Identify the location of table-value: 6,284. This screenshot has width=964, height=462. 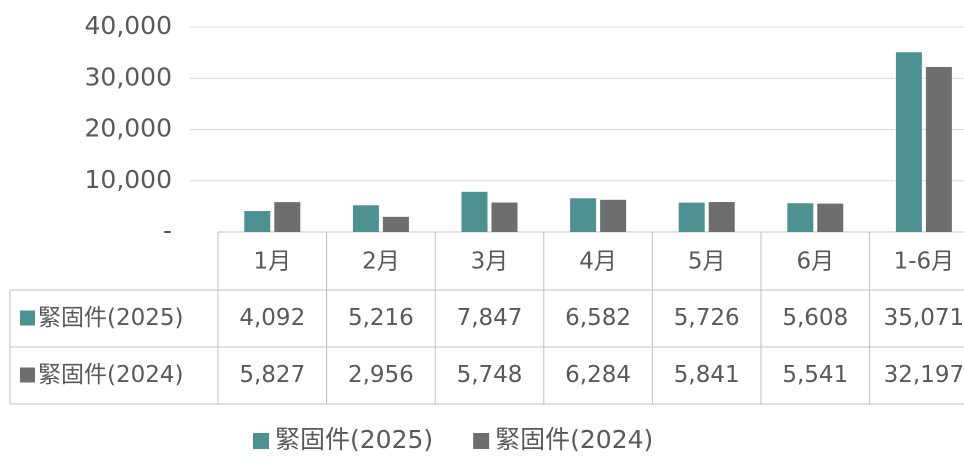
(598, 375).